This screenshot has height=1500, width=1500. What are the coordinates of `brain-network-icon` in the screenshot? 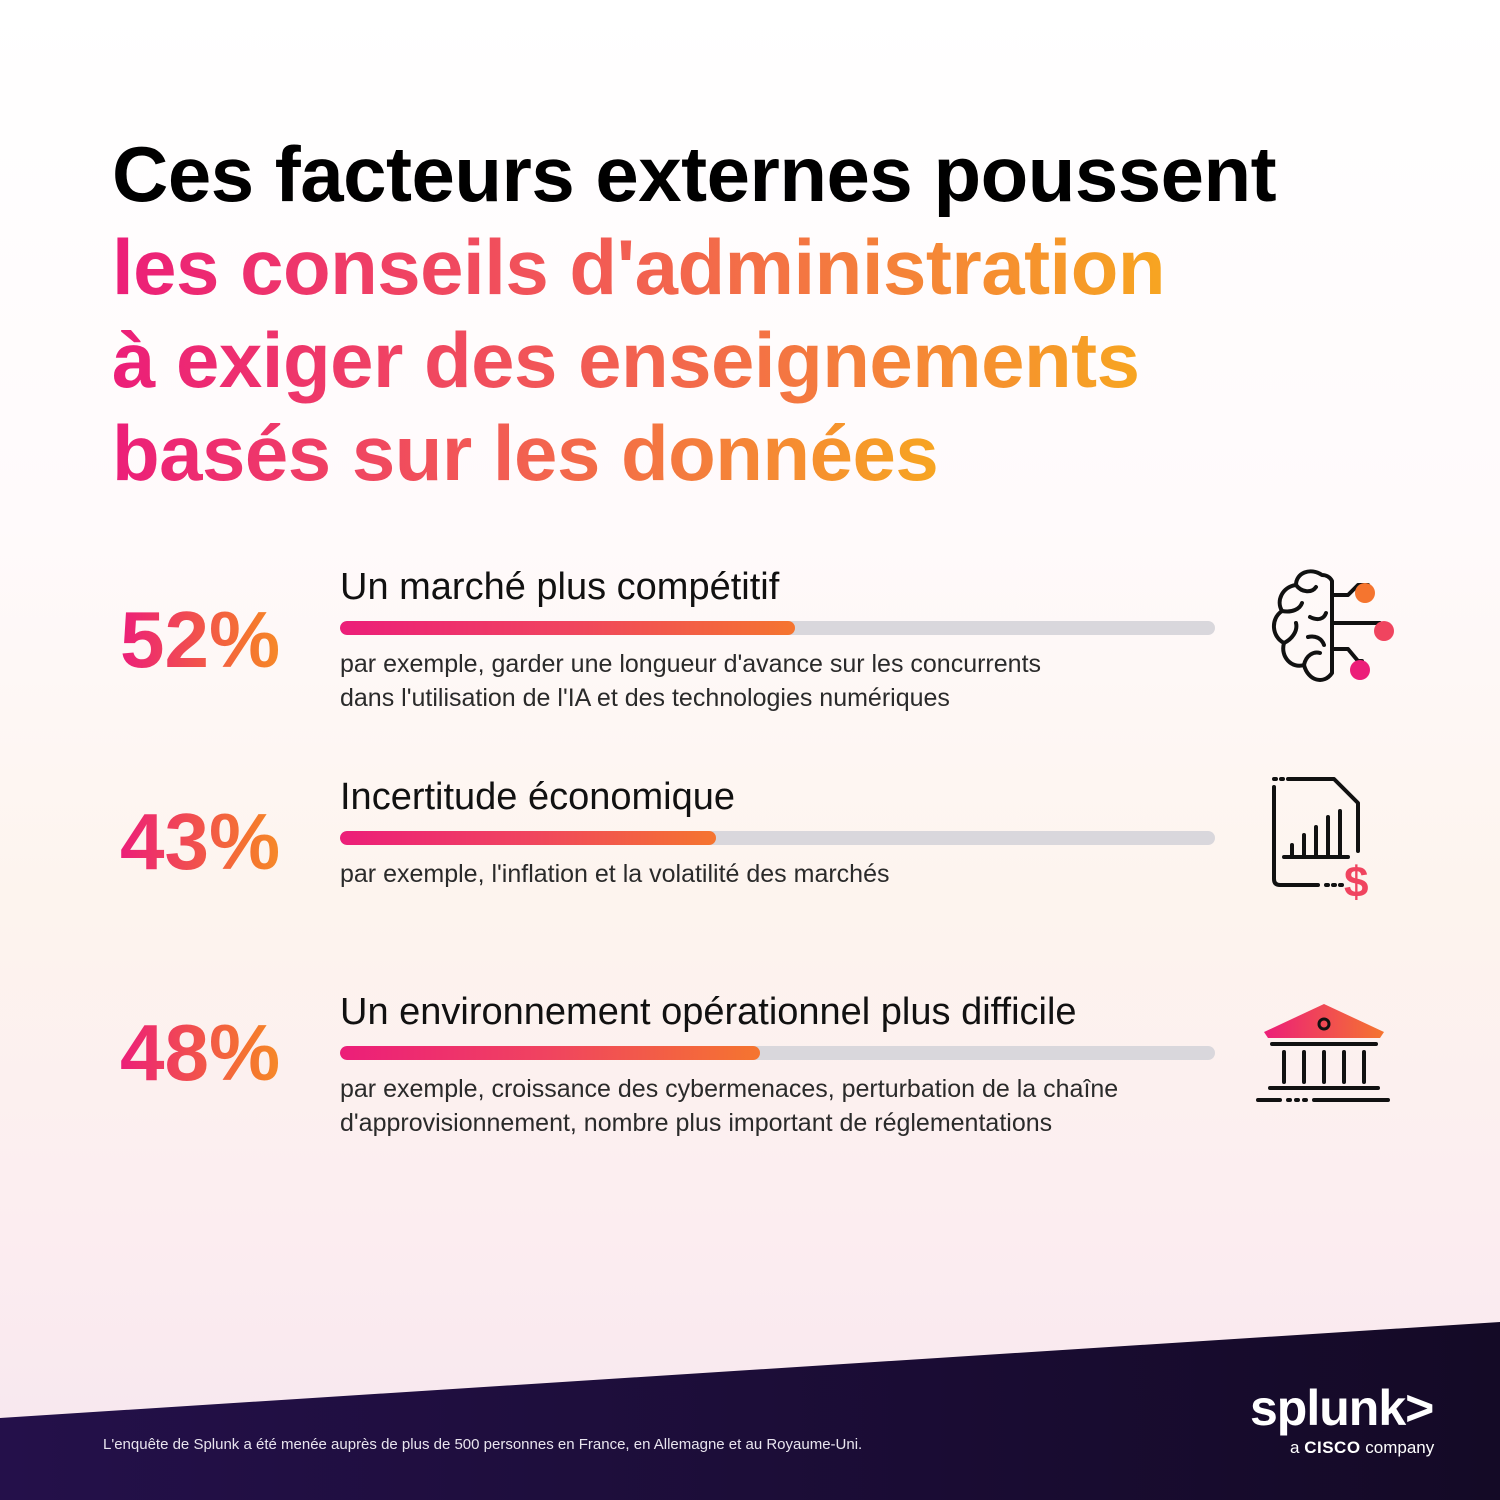 It's located at (1333, 625).